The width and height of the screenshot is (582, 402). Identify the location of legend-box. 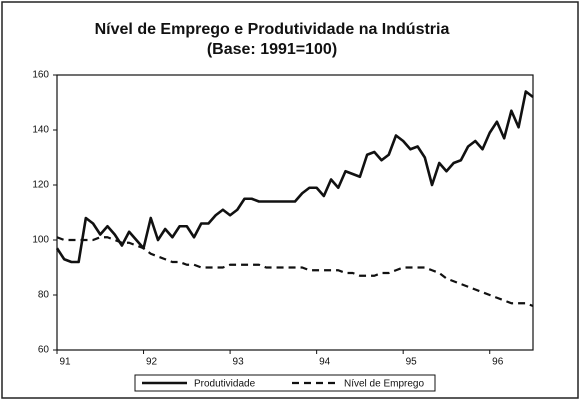
(285, 383).